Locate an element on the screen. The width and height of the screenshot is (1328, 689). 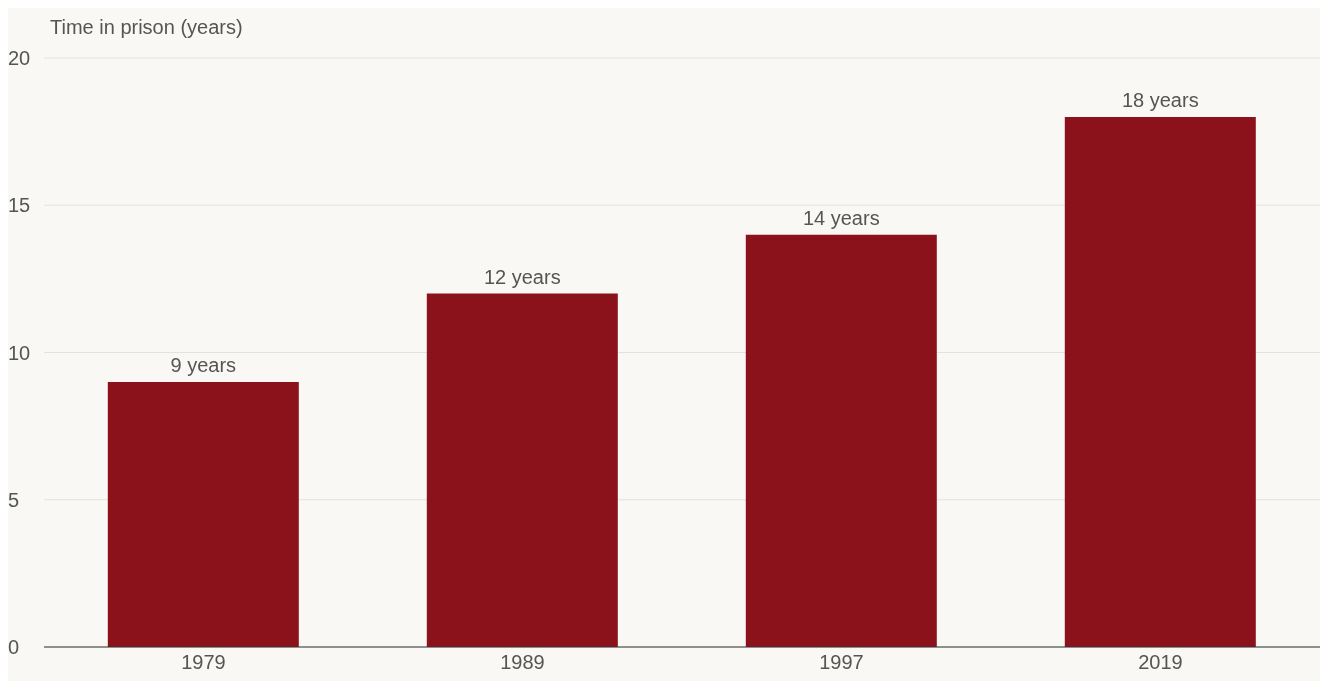
y-tick-label: 0 is located at coordinates (14, 647).